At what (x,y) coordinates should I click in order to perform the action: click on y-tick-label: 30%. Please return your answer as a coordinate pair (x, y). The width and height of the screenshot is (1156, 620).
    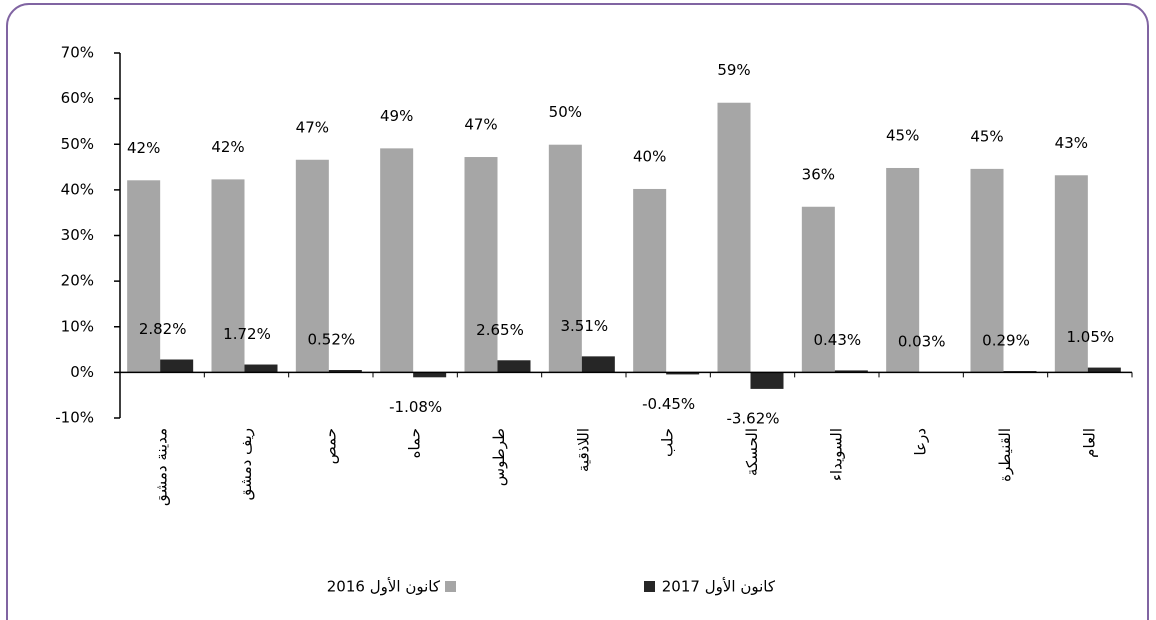
    Looking at the image, I should click on (77, 235).